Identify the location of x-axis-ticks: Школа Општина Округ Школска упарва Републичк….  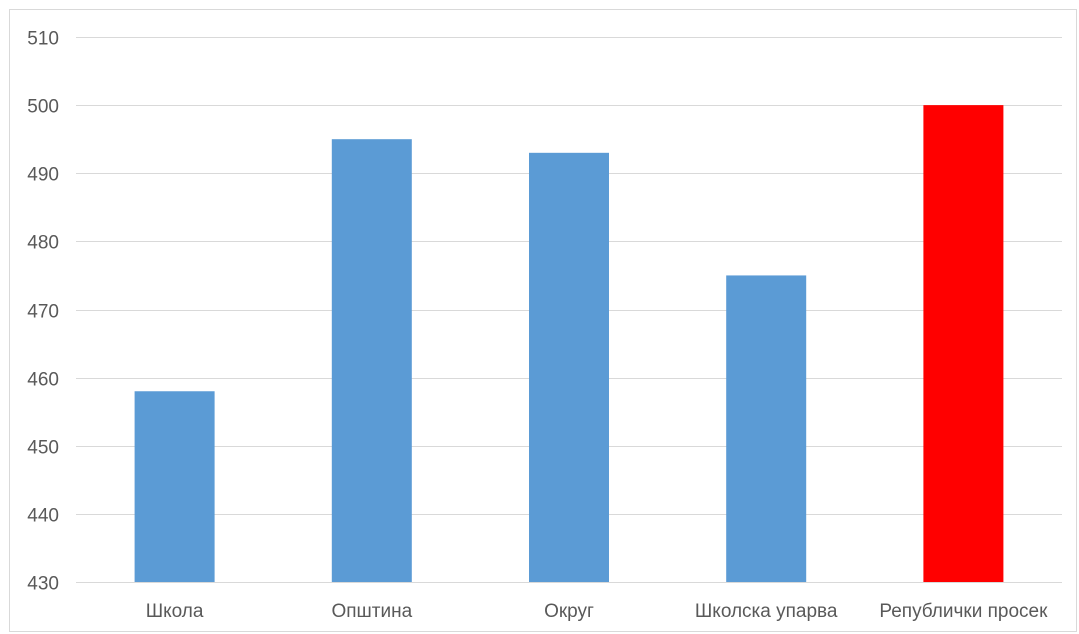
(597, 611).